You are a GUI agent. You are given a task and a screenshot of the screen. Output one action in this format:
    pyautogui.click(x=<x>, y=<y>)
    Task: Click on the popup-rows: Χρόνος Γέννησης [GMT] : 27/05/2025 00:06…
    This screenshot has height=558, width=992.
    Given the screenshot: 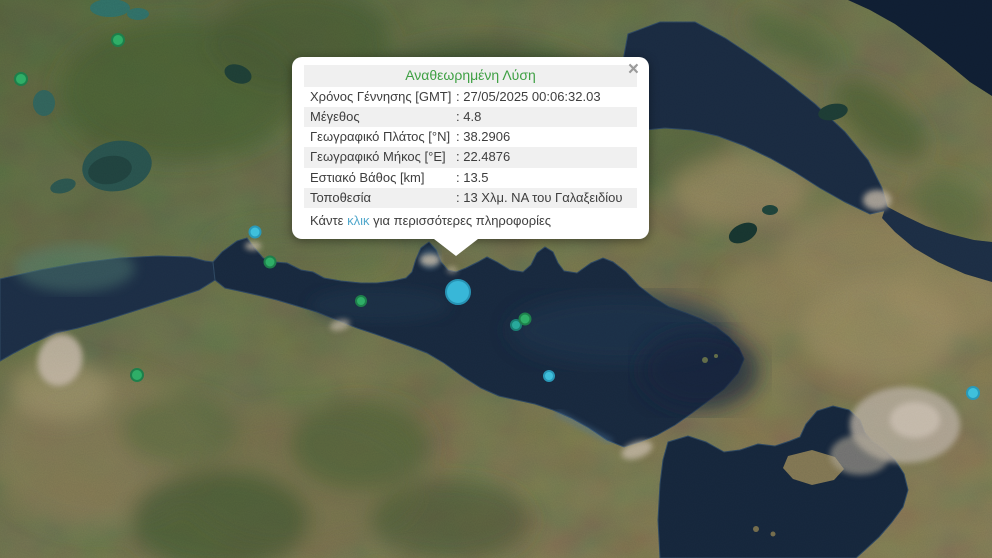 What is the action you would take?
    pyautogui.click(x=470, y=147)
    